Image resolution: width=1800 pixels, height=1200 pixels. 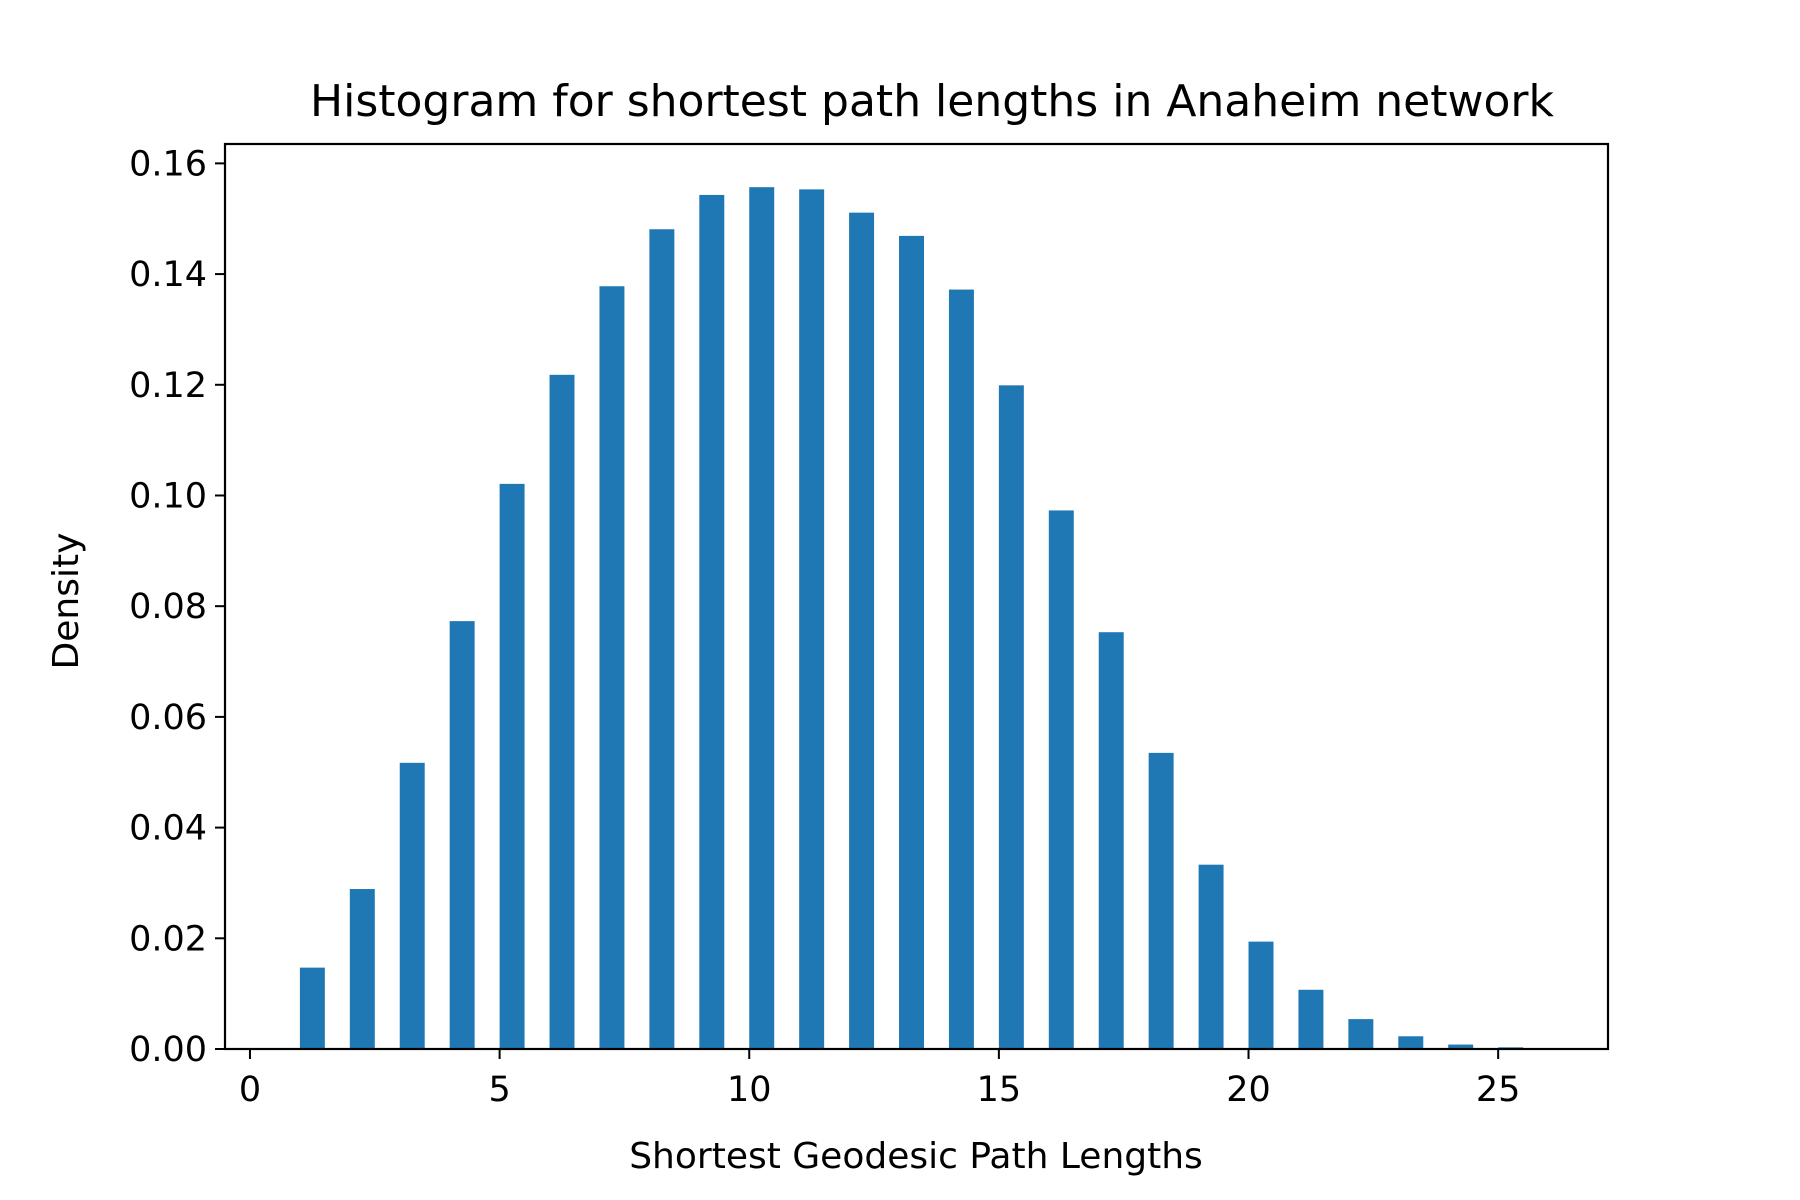 What do you see at coordinates (250, 1090) in the screenshot?
I see `x-tick-label: 0` at bounding box center [250, 1090].